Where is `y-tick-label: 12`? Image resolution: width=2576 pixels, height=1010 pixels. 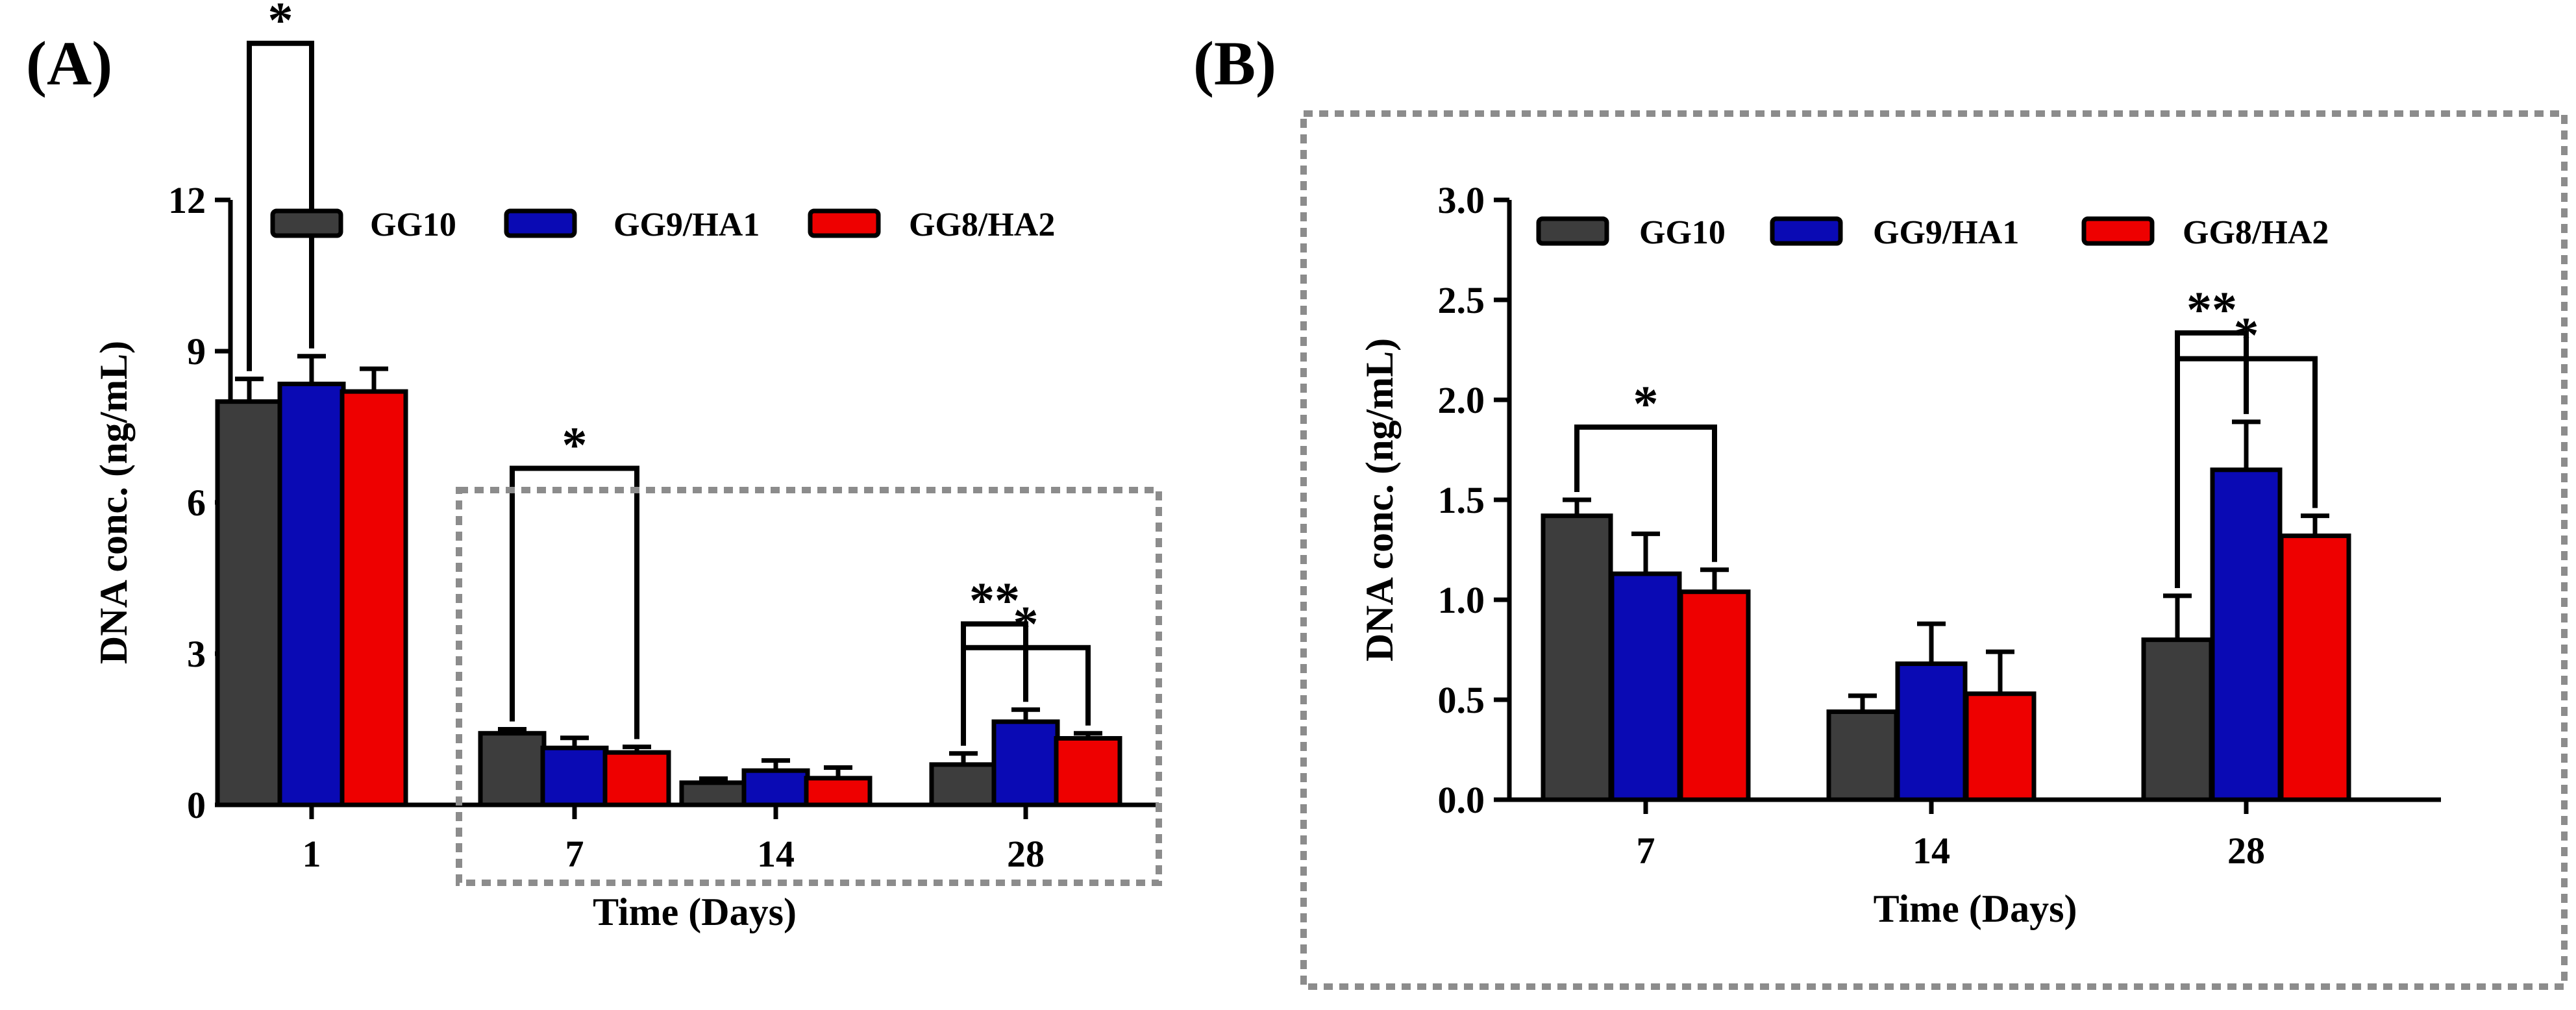 y-tick-label: 12 is located at coordinates (187, 200).